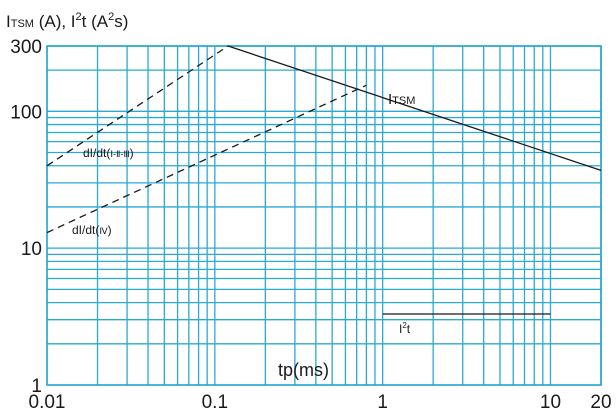 The image size is (616, 411). What do you see at coordinates (600, 401) in the screenshot?
I see `x-tick-label: 20` at bounding box center [600, 401].